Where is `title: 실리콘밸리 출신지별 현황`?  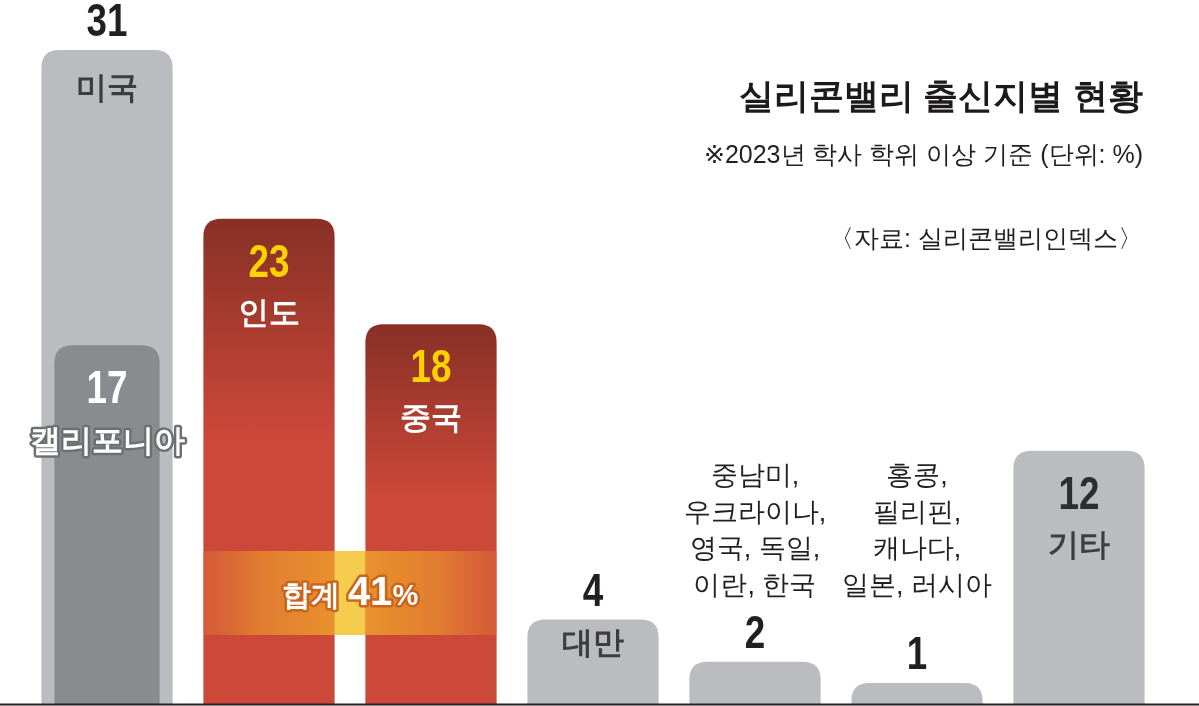
title: 실리콘밸리 출신지별 현황 is located at coordinates (940, 95).